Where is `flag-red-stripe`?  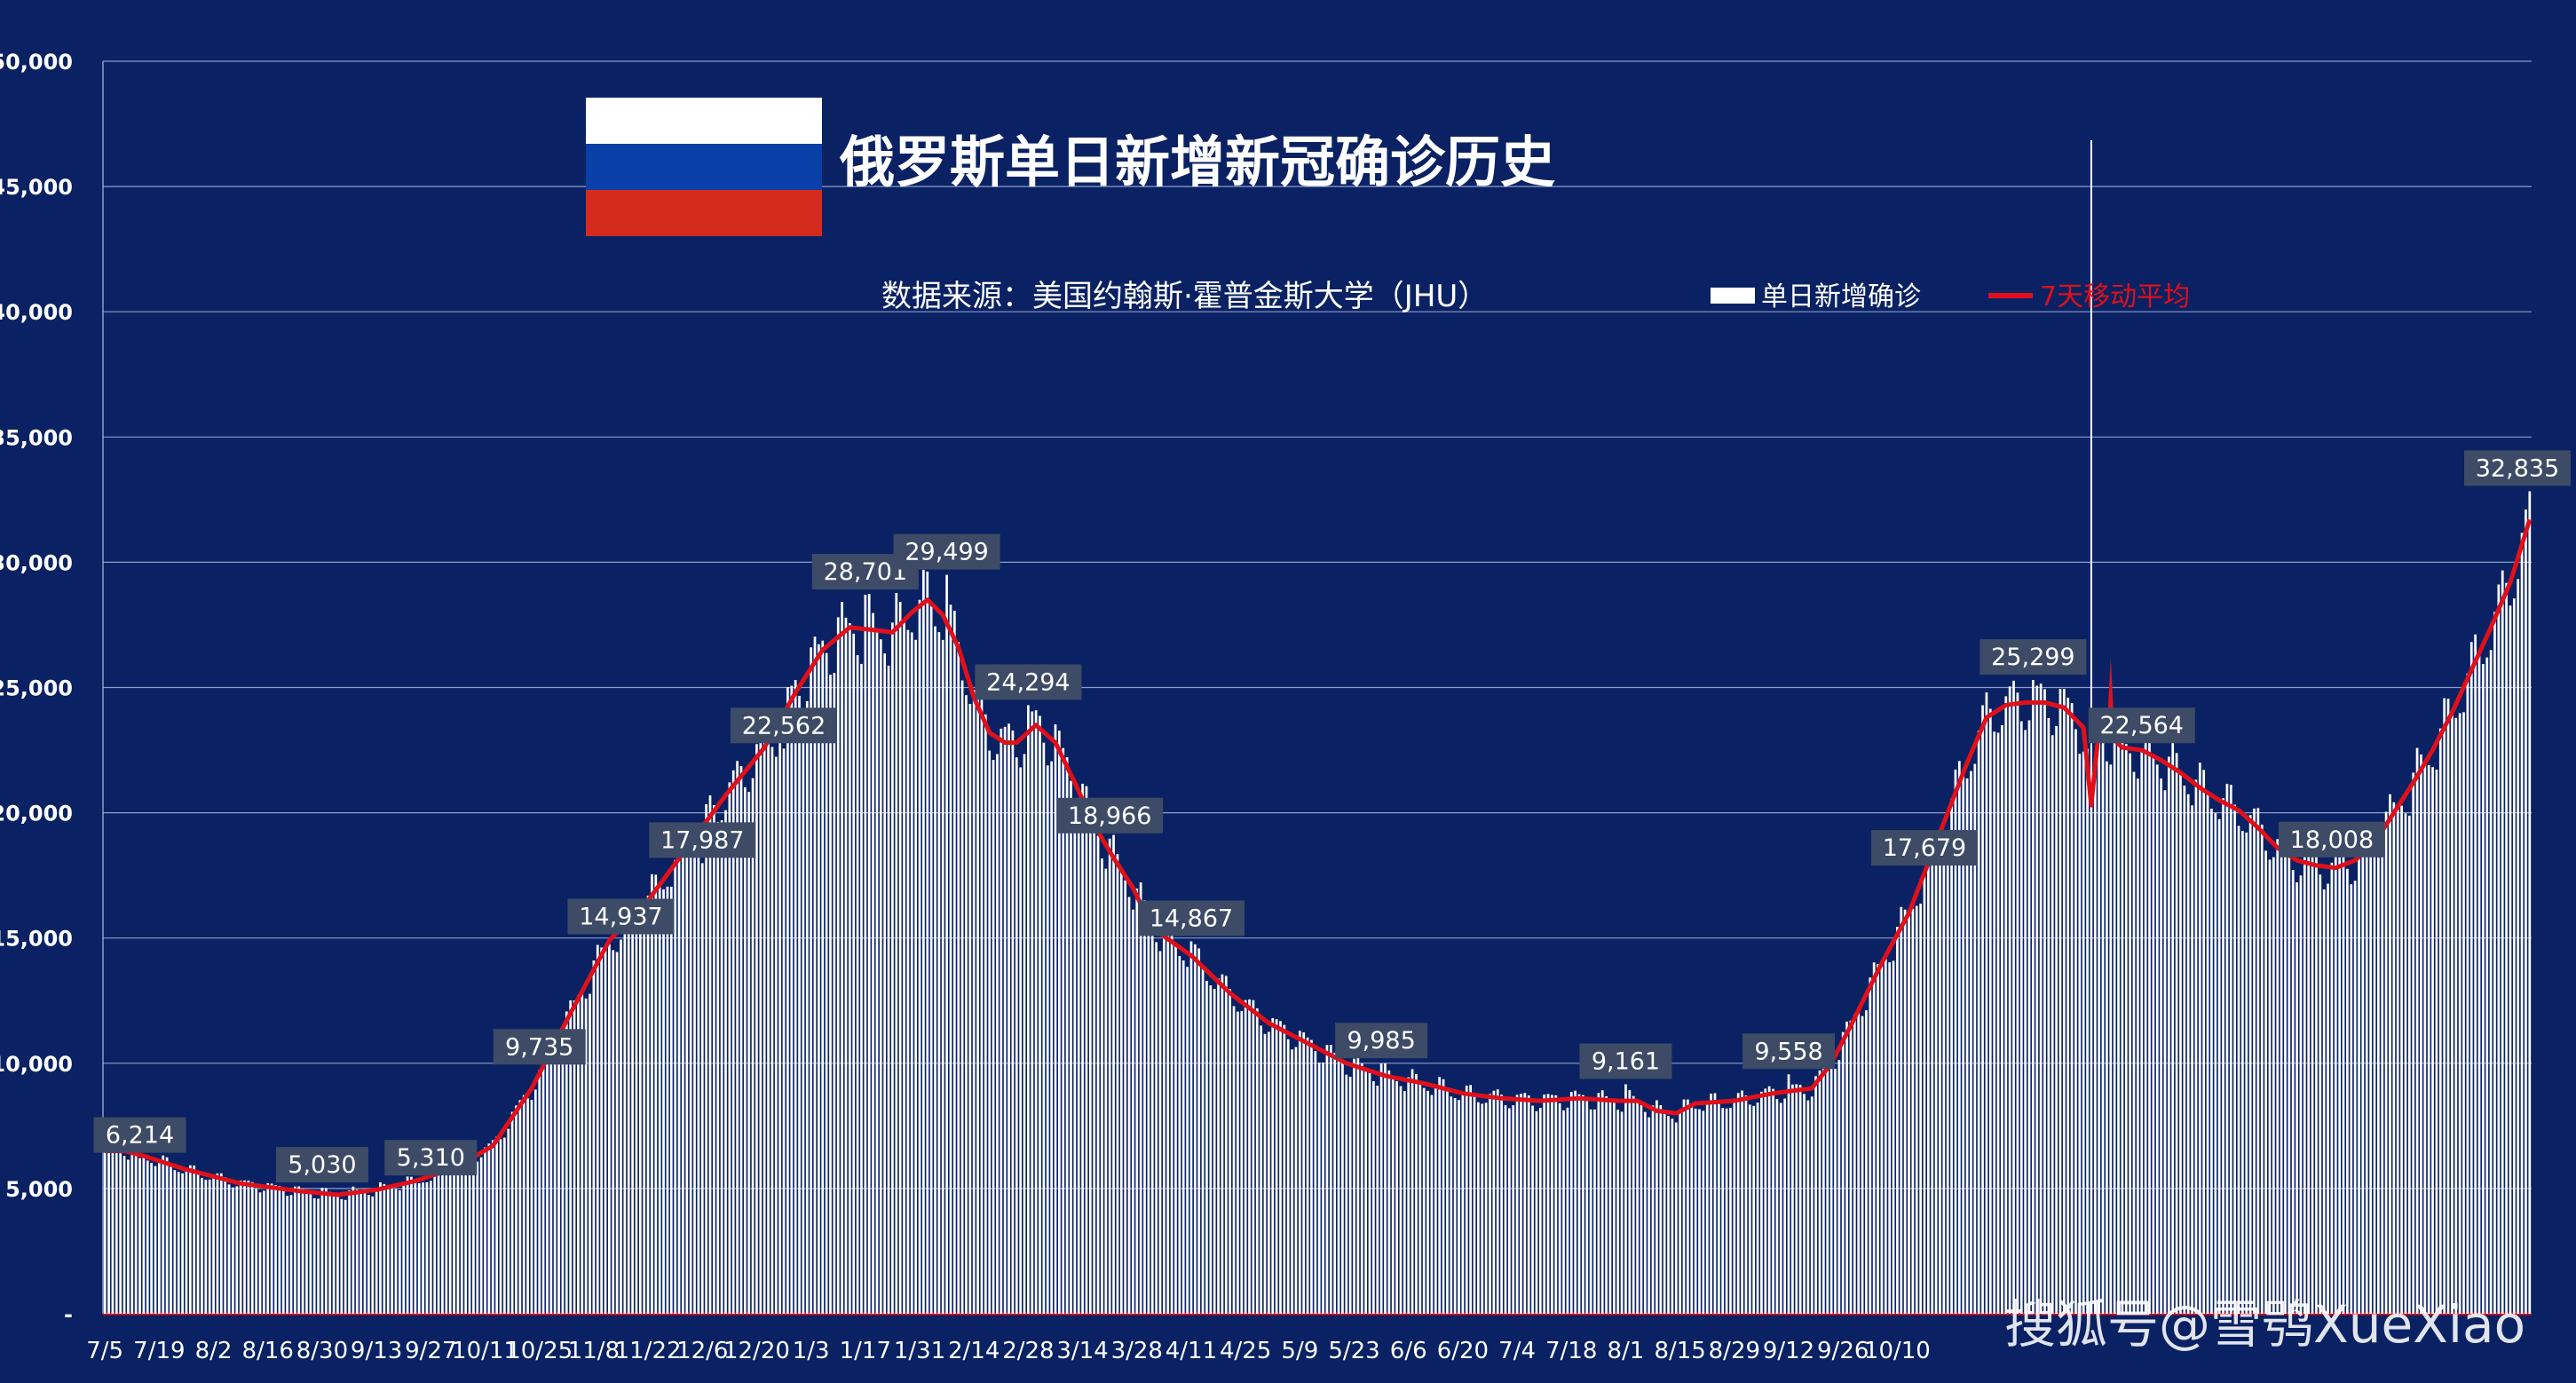
flag-red-stripe is located at coordinates (704, 213).